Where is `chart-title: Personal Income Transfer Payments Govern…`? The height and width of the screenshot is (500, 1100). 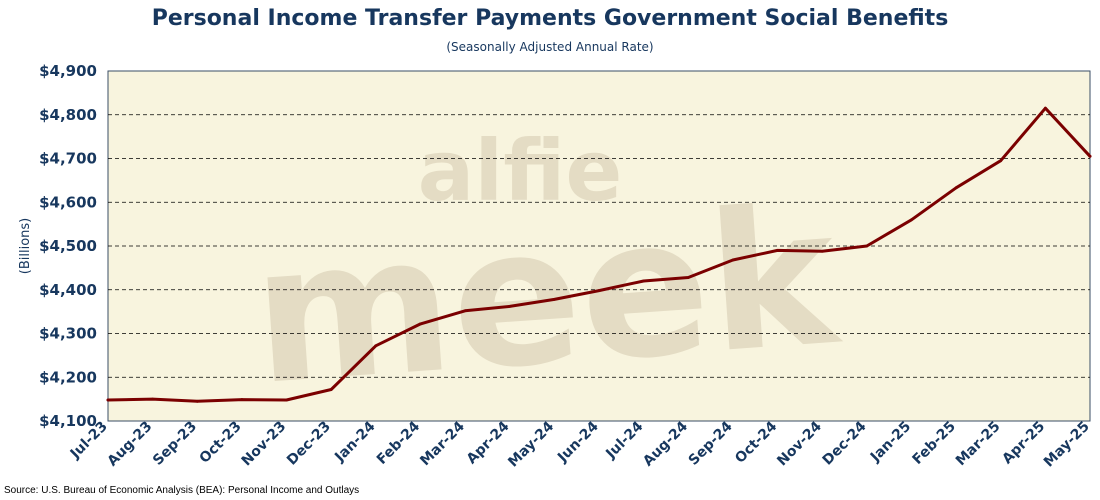
chart-title: Personal Income Transfer Payments Govern… is located at coordinates (550, 18).